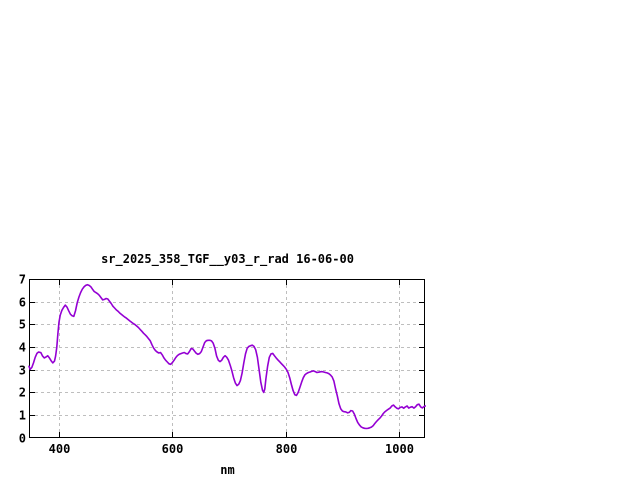  What do you see at coordinates (399, 449) in the screenshot?
I see `x-tick-label: 1000` at bounding box center [399, 449].